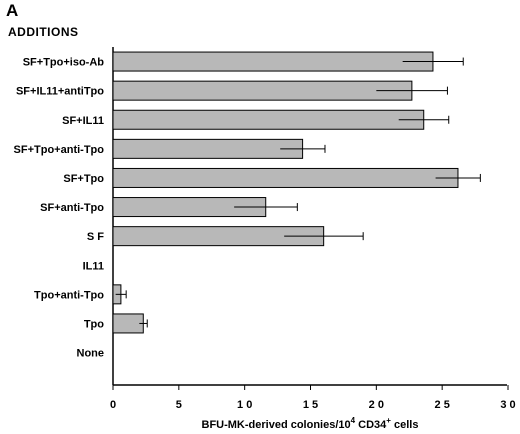  What do you see at coordinates (43, 32) in the screenshot?
I see `category-heading: ADDITIONS` at bounding box center [43, 32].